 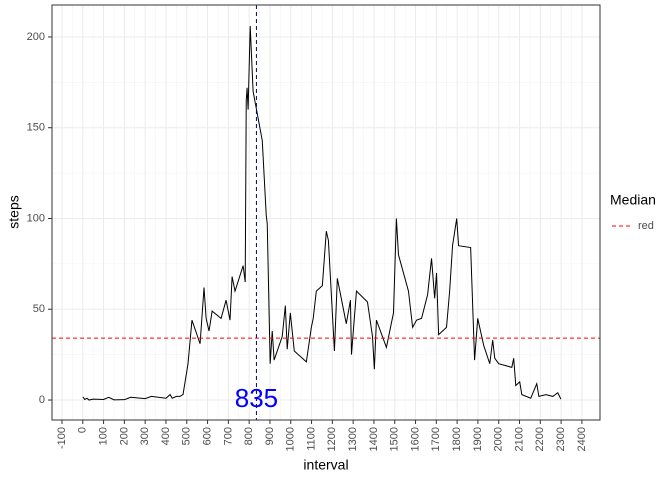 What do you see at coordinates (256, 398) in the screenshot?
I see `annotation: 835` at bounding box center [256, 398].